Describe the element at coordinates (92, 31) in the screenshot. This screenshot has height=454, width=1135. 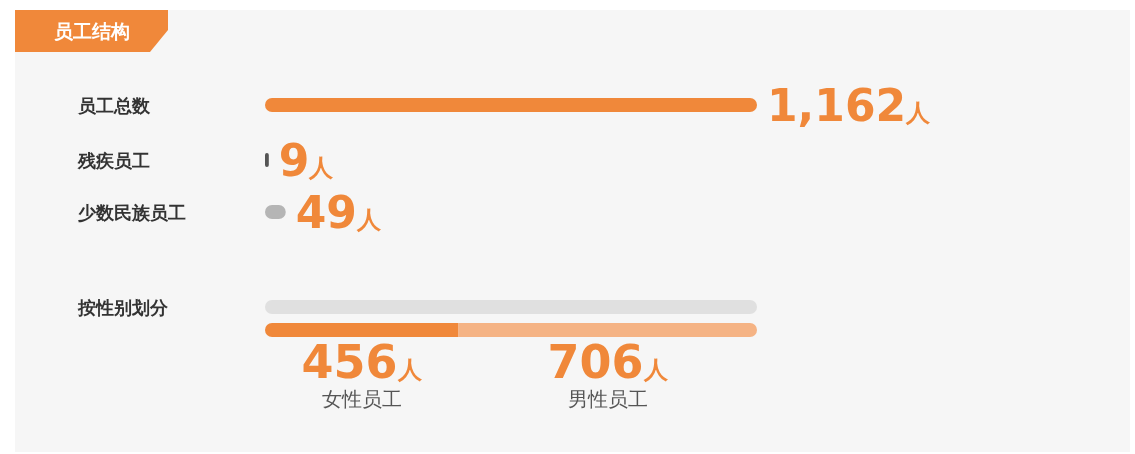
I see `text: 员工结构` at that location.